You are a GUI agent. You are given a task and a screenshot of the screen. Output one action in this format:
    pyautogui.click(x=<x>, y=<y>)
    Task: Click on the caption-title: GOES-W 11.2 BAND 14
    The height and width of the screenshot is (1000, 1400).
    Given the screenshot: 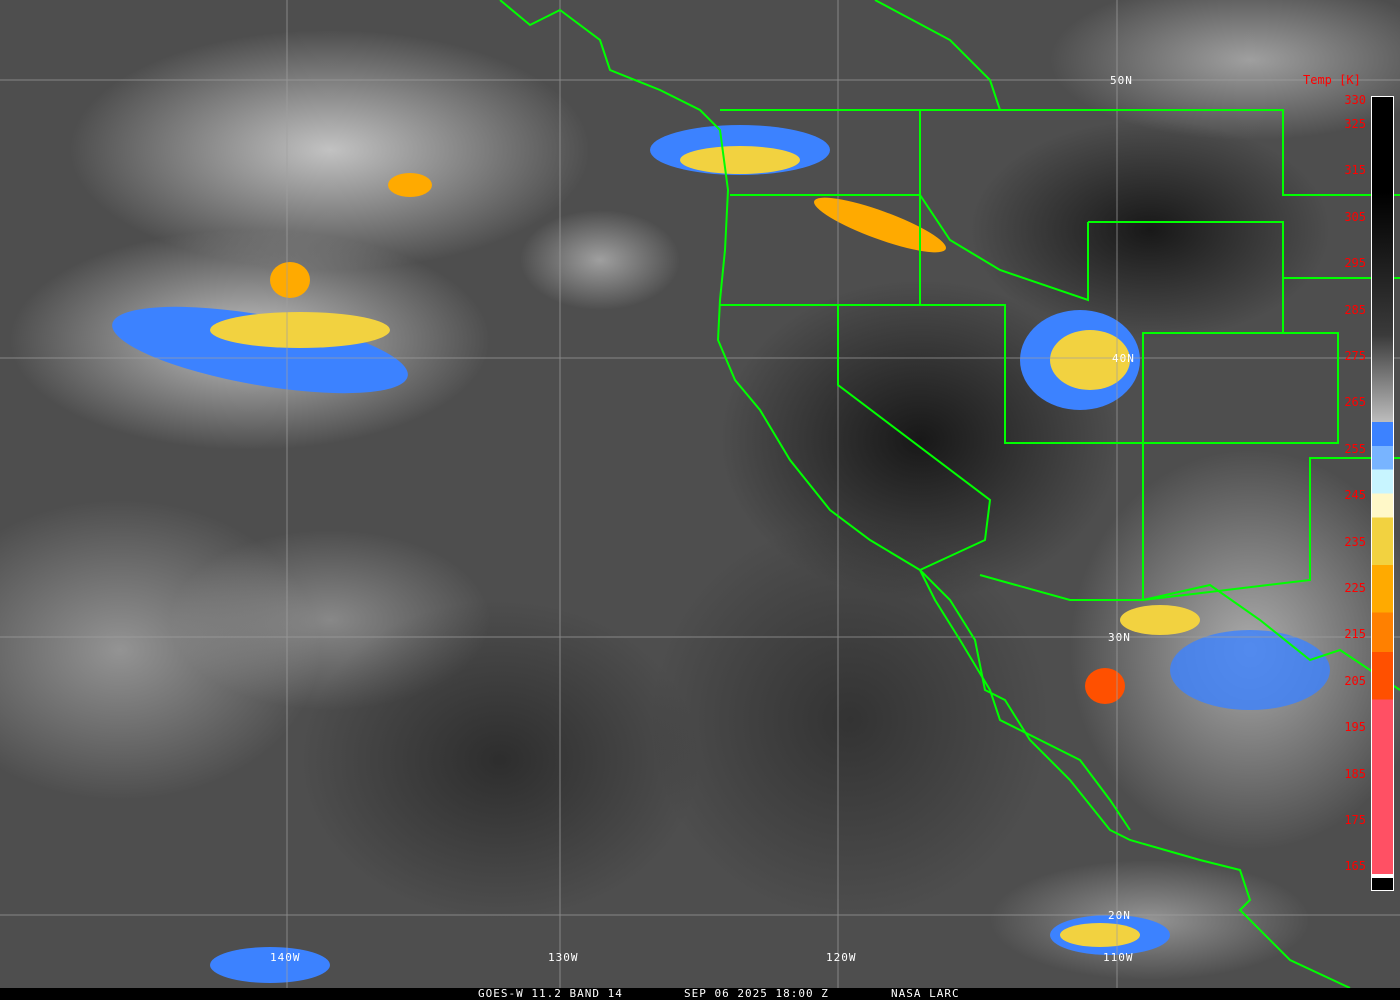 What is the action you would take?
    pyautogui.click(x=550, y=993)
    